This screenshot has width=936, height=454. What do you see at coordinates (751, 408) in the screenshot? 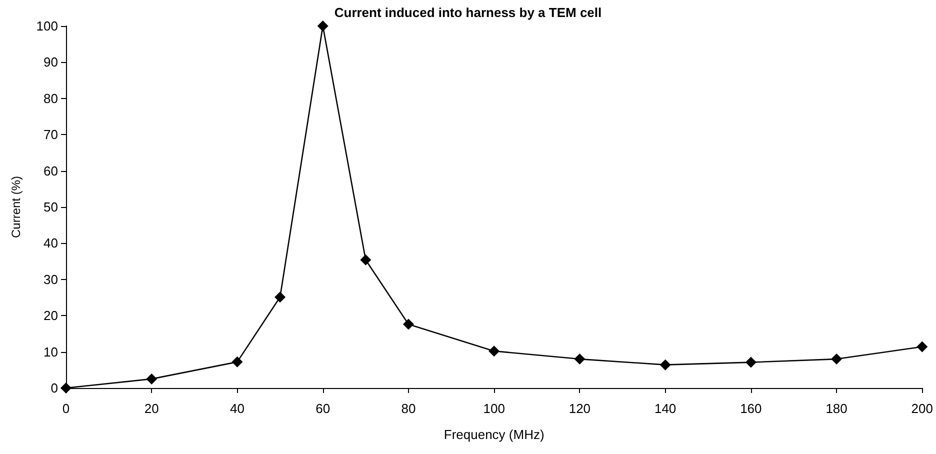
I see `x-tick-label: 160` at bounding box center [751, 408].